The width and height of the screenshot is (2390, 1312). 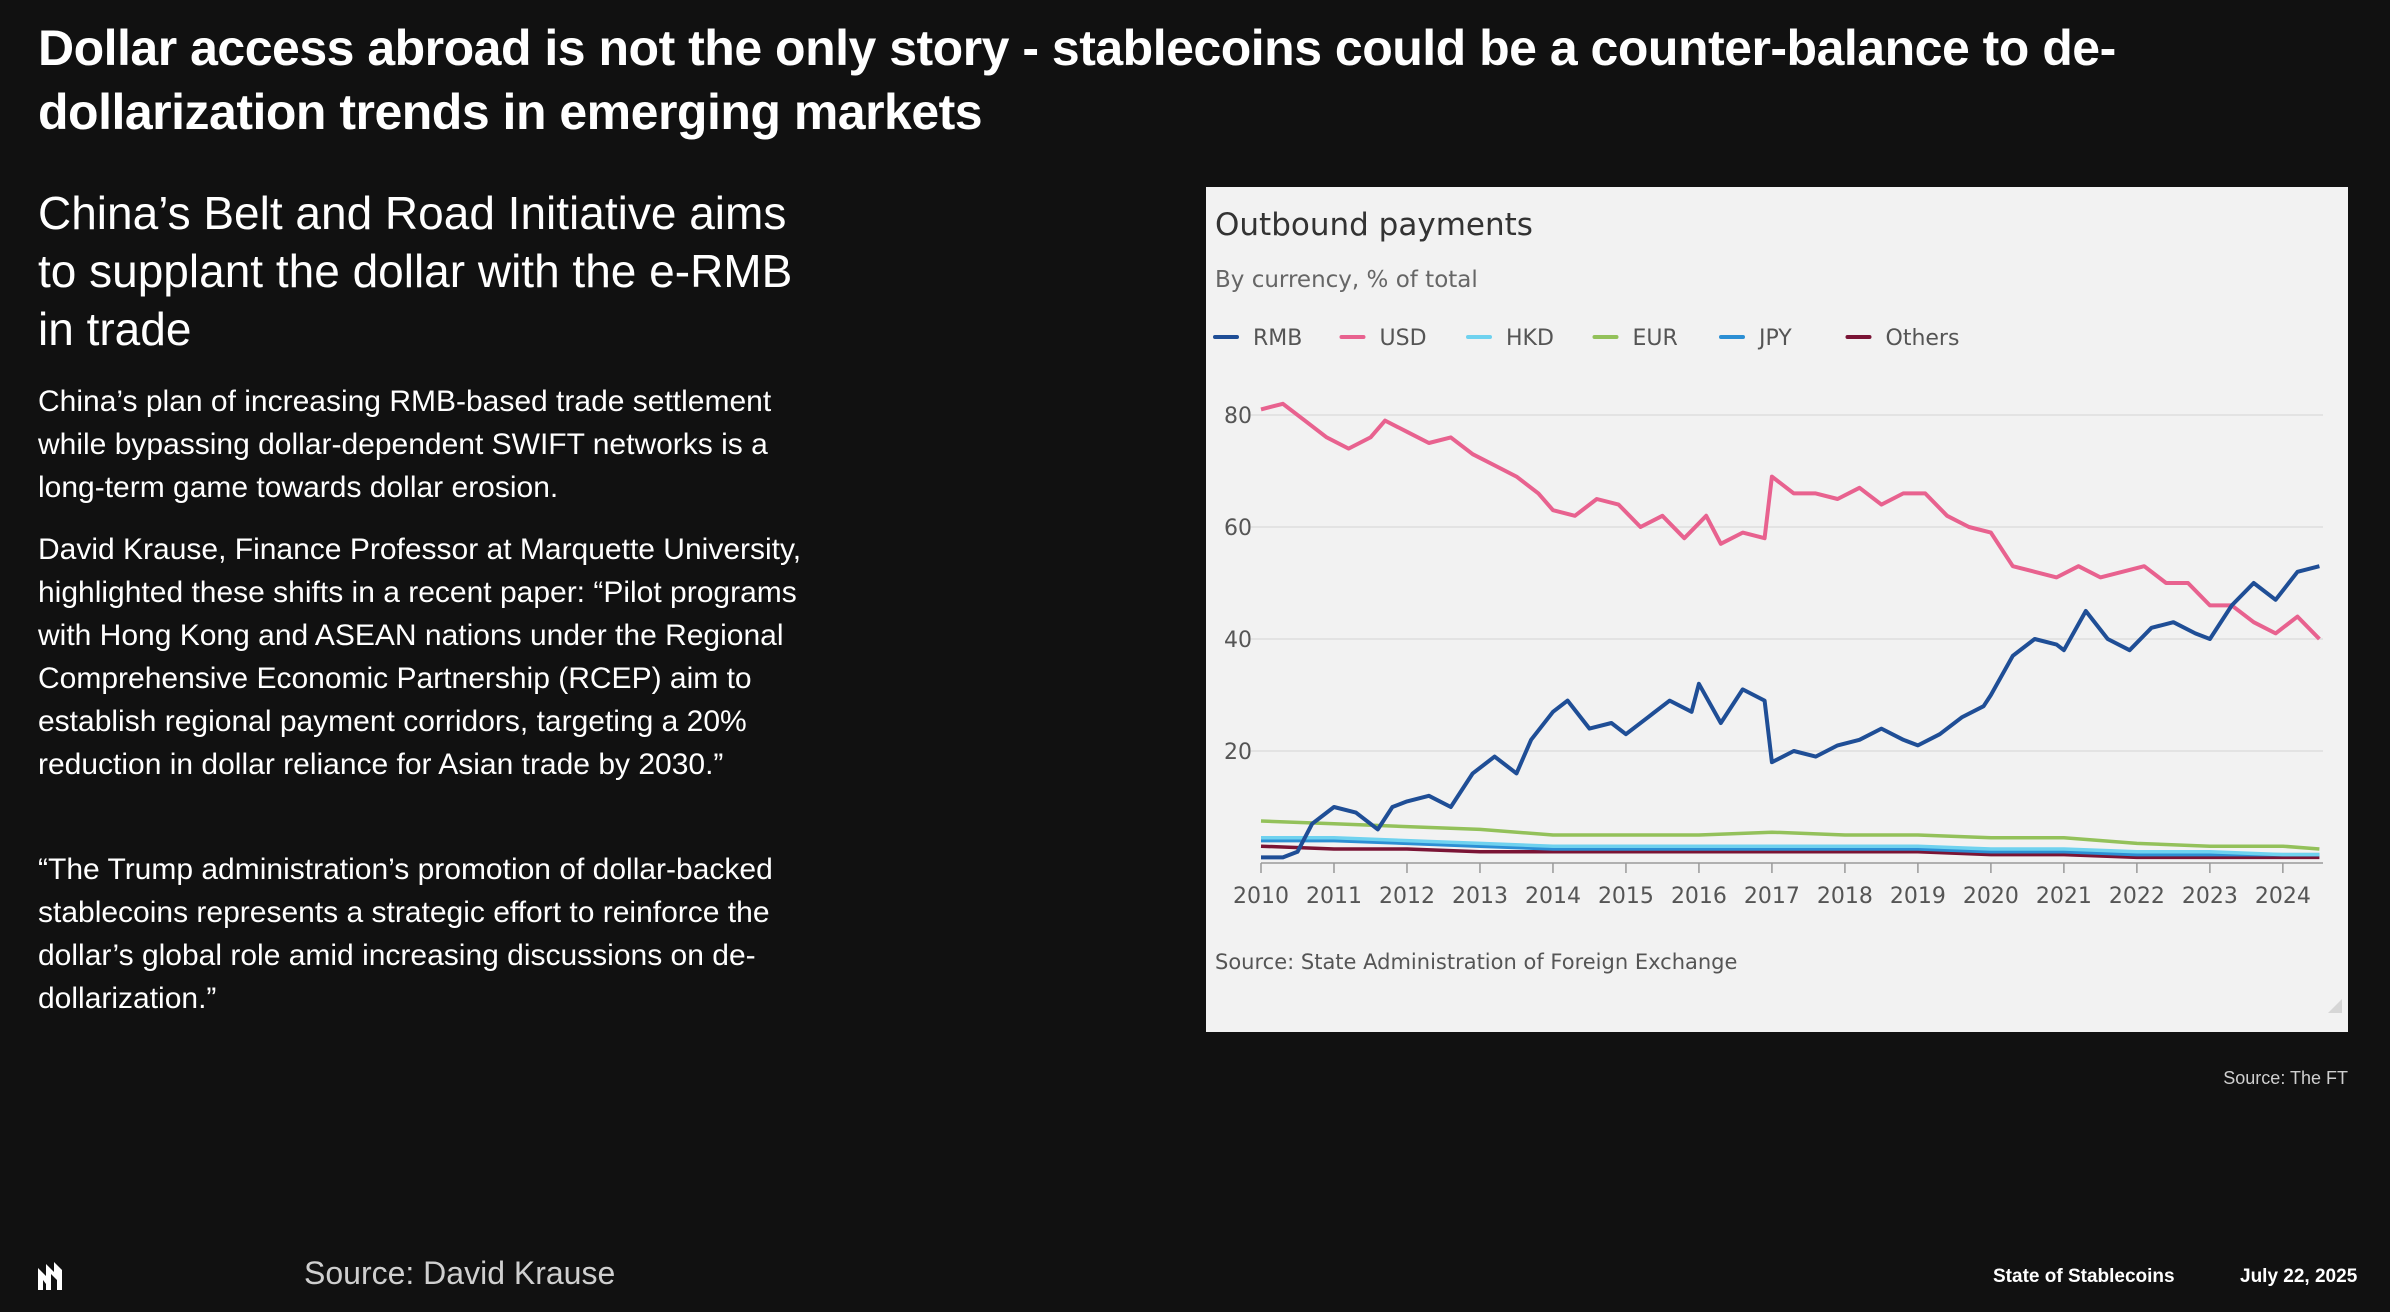 What do you see at coordinates (1238, 752) in the screenshot?
I see `y-tick-label: 20` at bounding box center [1238, 752].